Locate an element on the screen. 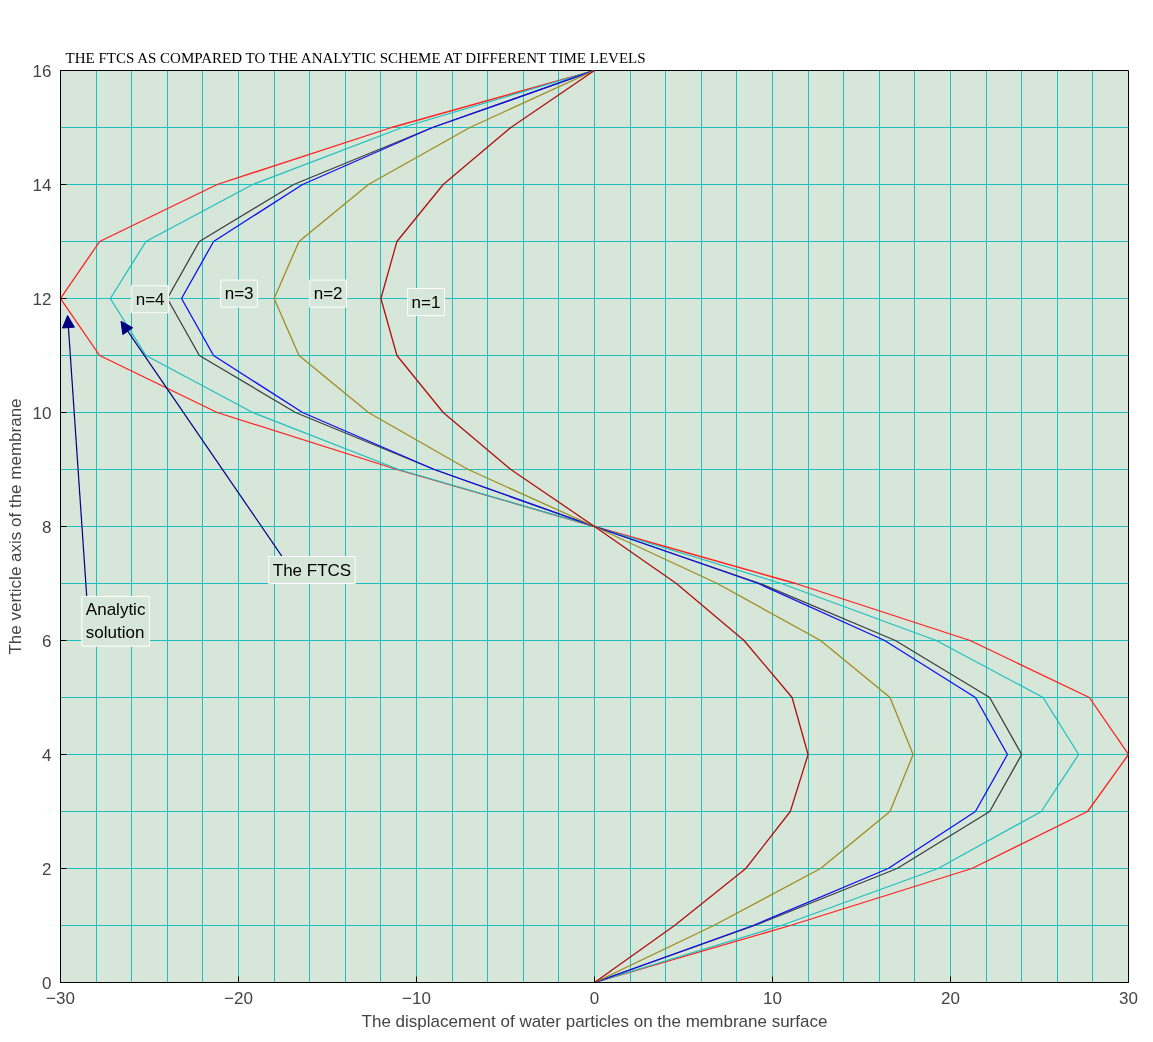 Image resolution: width=1153 pixels, height=1042 pixels. y-tick-label: 4 is located at coordinates (47, 755).